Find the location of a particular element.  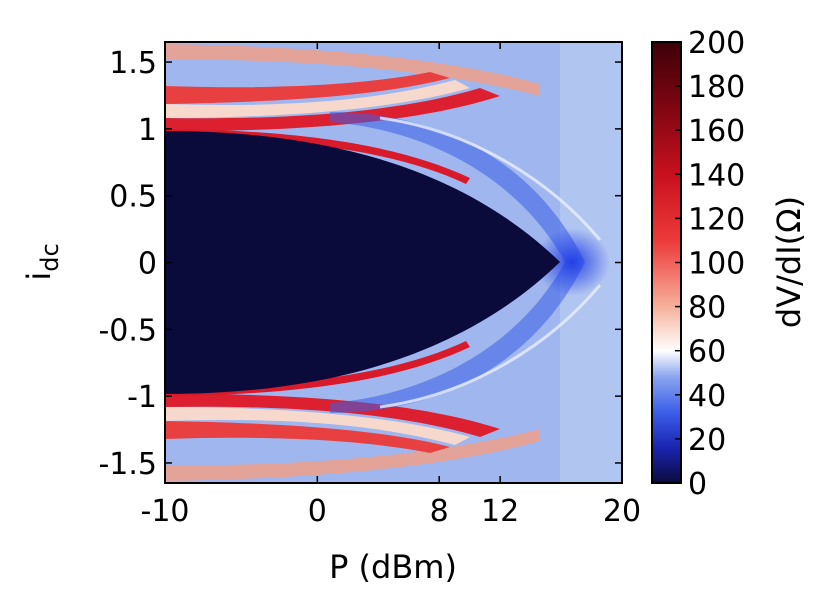

colorbar-tick-label: 20 is located at coordinates (707, 440).